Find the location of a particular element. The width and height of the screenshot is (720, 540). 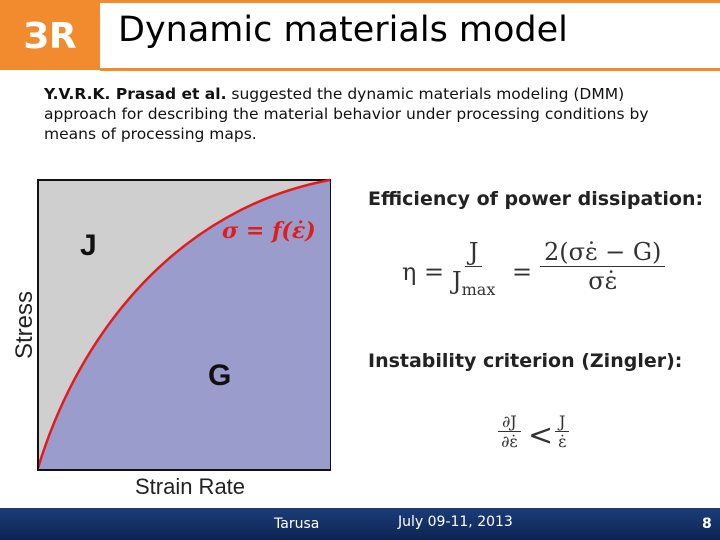

relation: < is located at coordinates (541, 435).